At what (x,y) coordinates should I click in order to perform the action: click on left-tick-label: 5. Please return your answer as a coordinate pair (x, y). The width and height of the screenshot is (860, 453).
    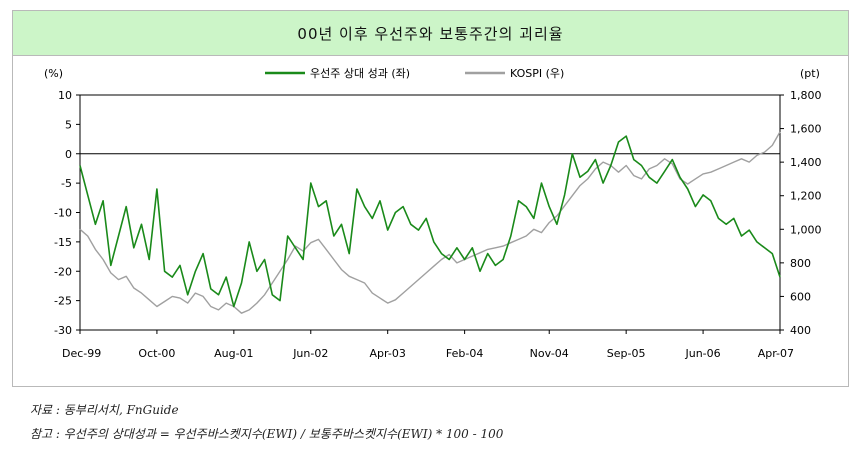
    Looking at the image, I should click on (68, 124).